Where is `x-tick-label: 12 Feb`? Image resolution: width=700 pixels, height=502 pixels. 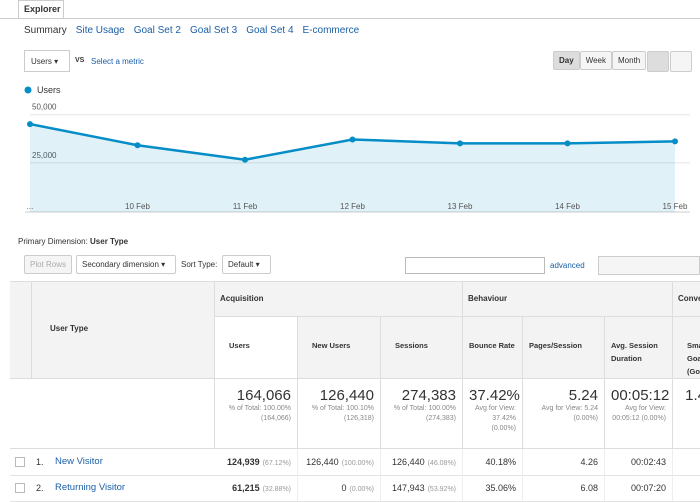 x-tick-label: 12 Feb is located at coordinates (352, 206).